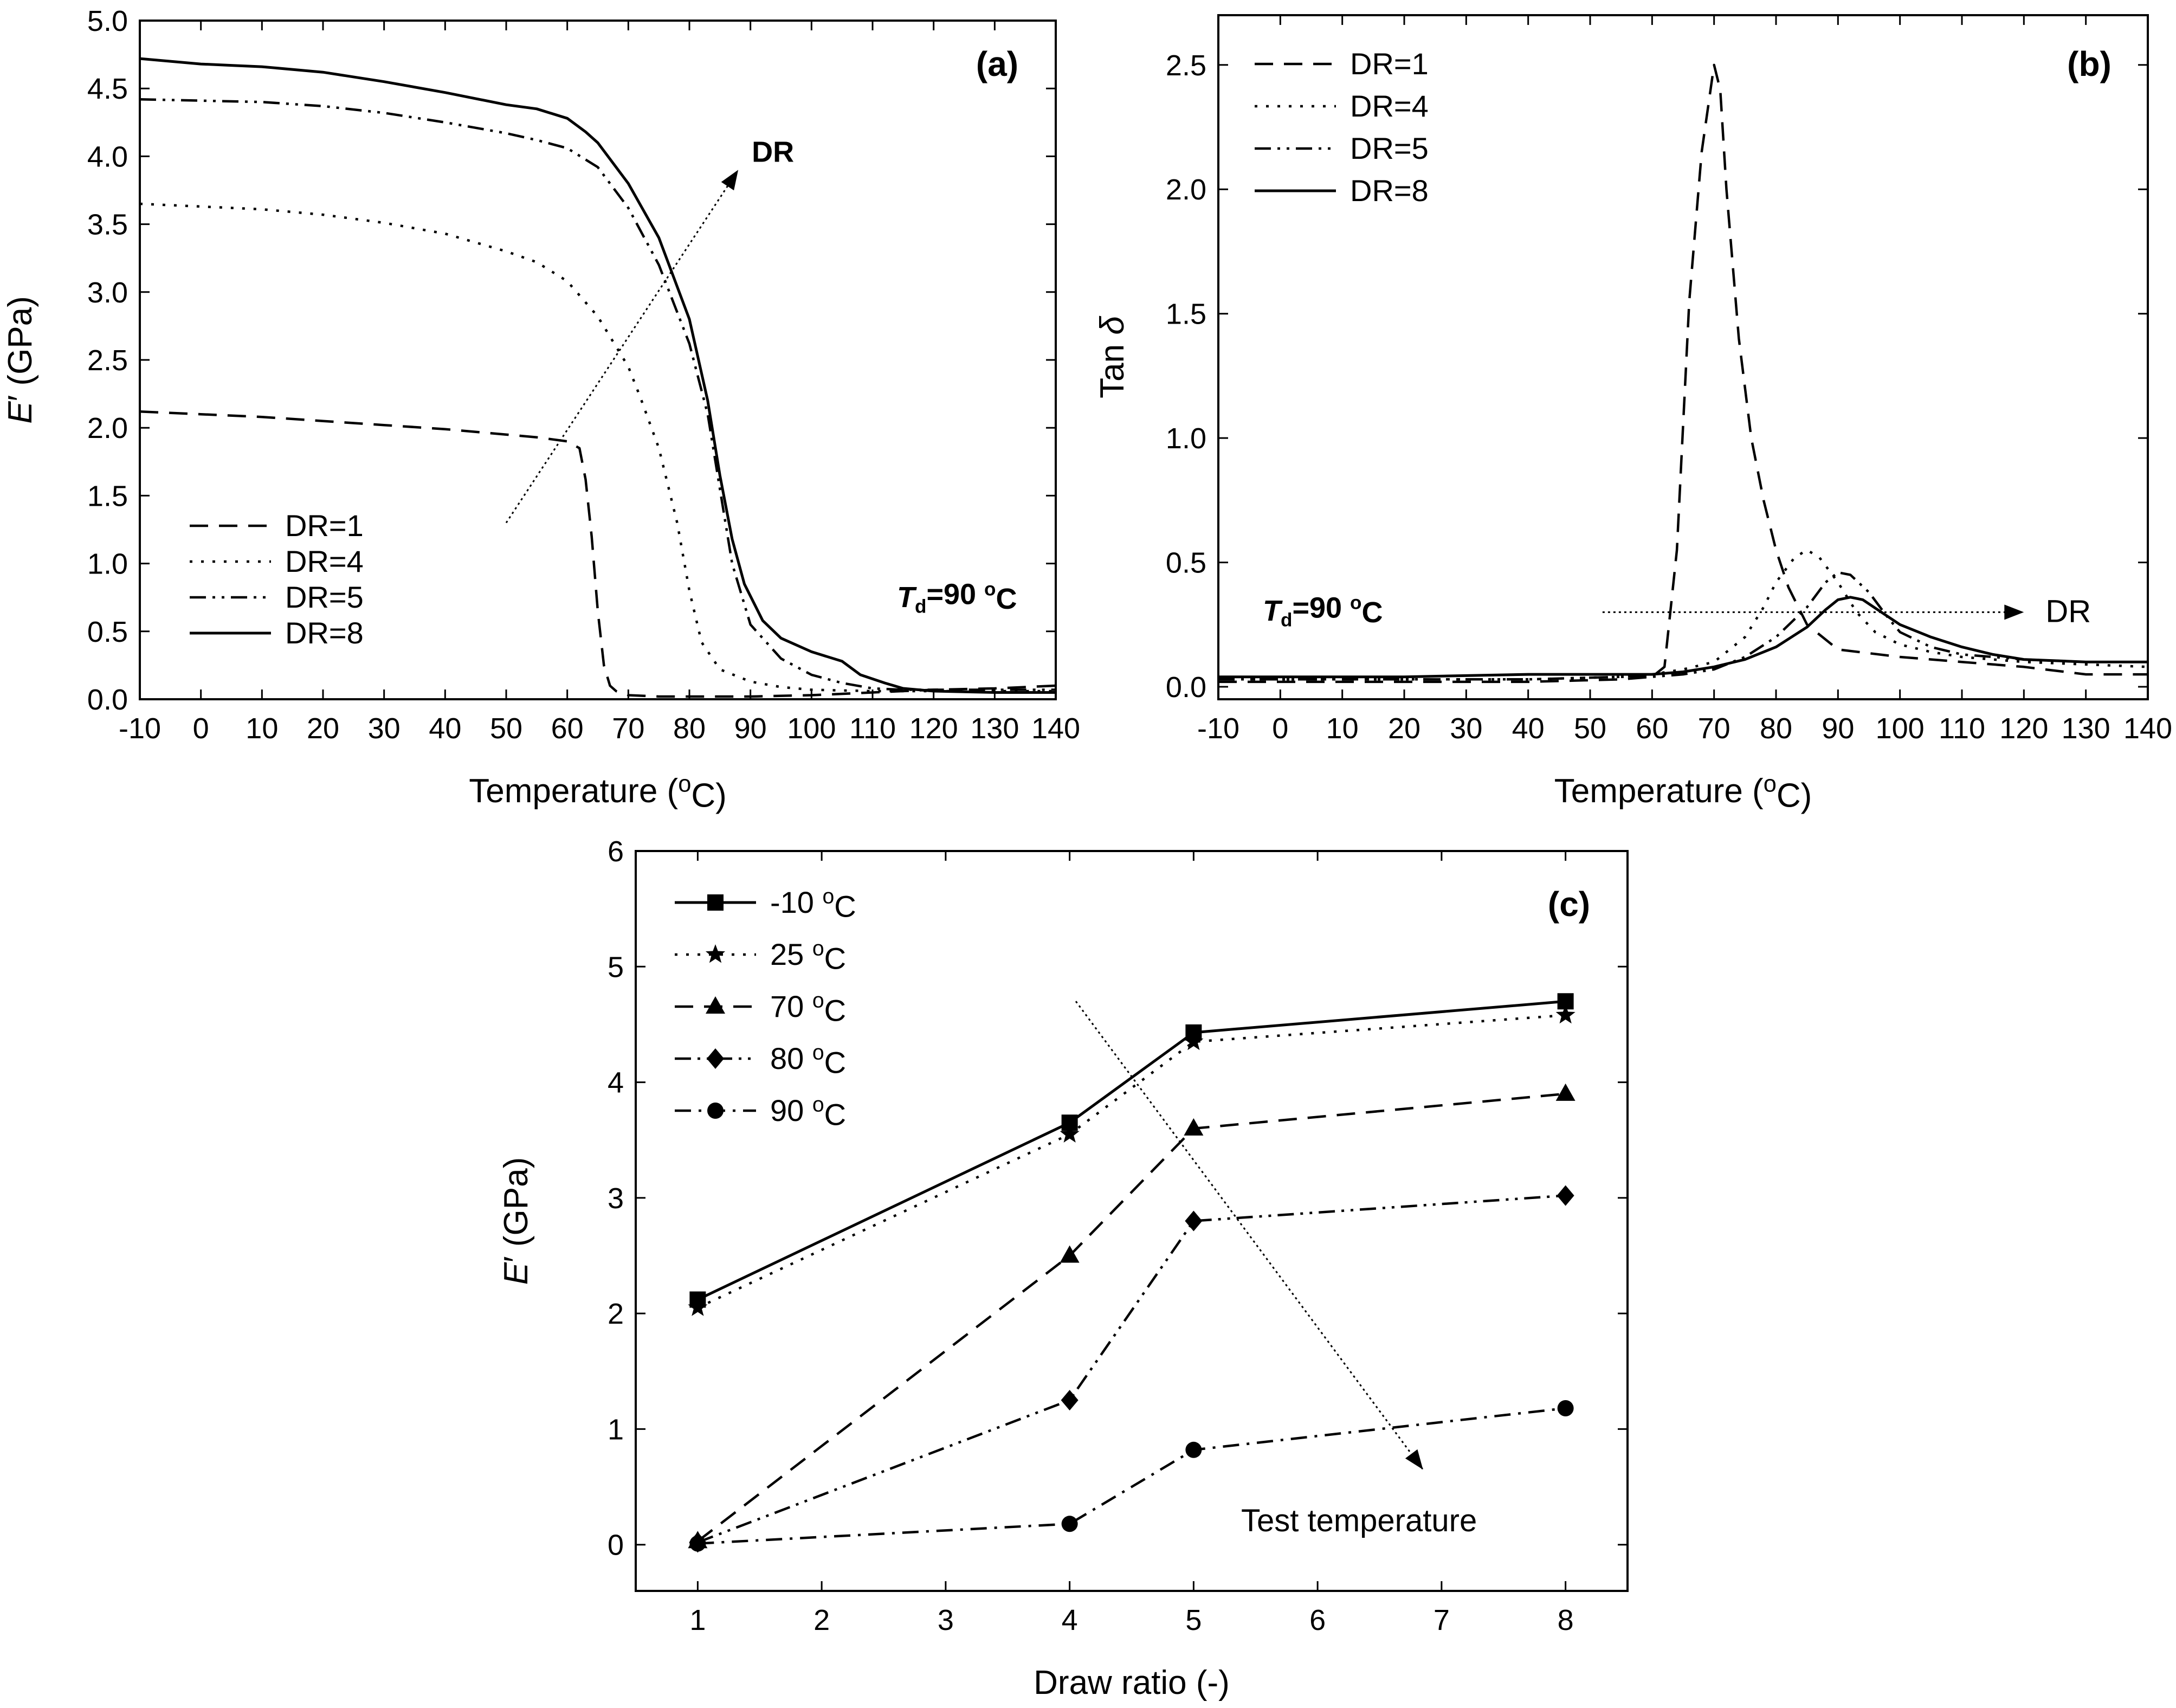  I want to click on series-line-70-oc, so click(1132, 1317).